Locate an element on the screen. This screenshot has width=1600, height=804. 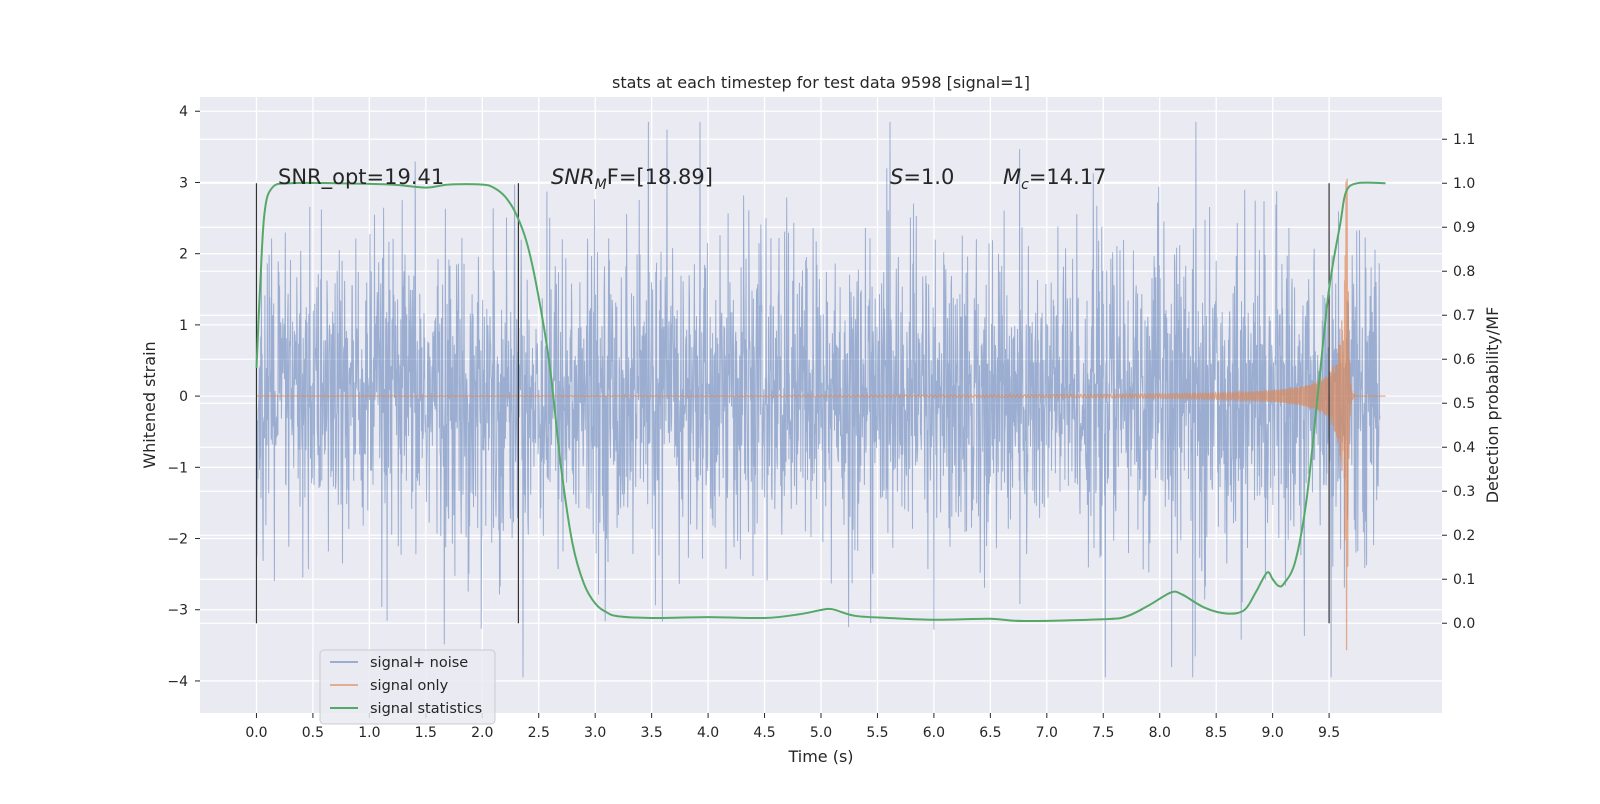
x-tick-label: 0.5 is located at coordinates (313, 733).